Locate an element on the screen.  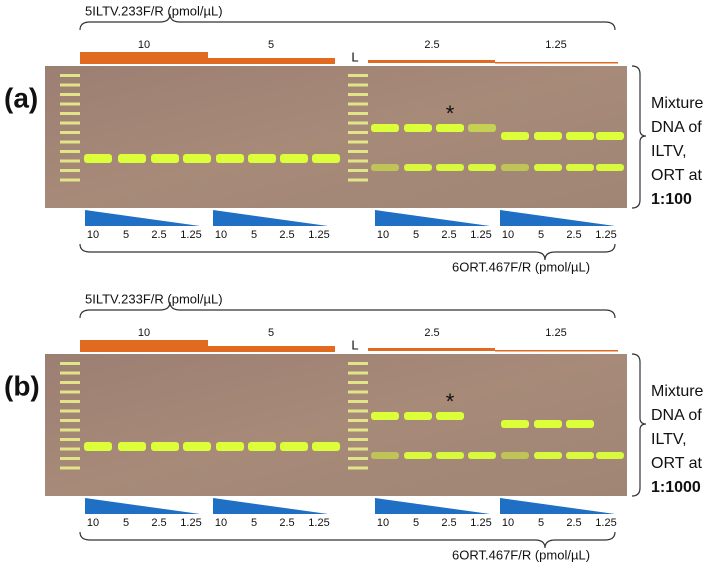
bottom-primer-label: 6ORT.467F/R (pmol/µL) is located at coordinates (521, 554).